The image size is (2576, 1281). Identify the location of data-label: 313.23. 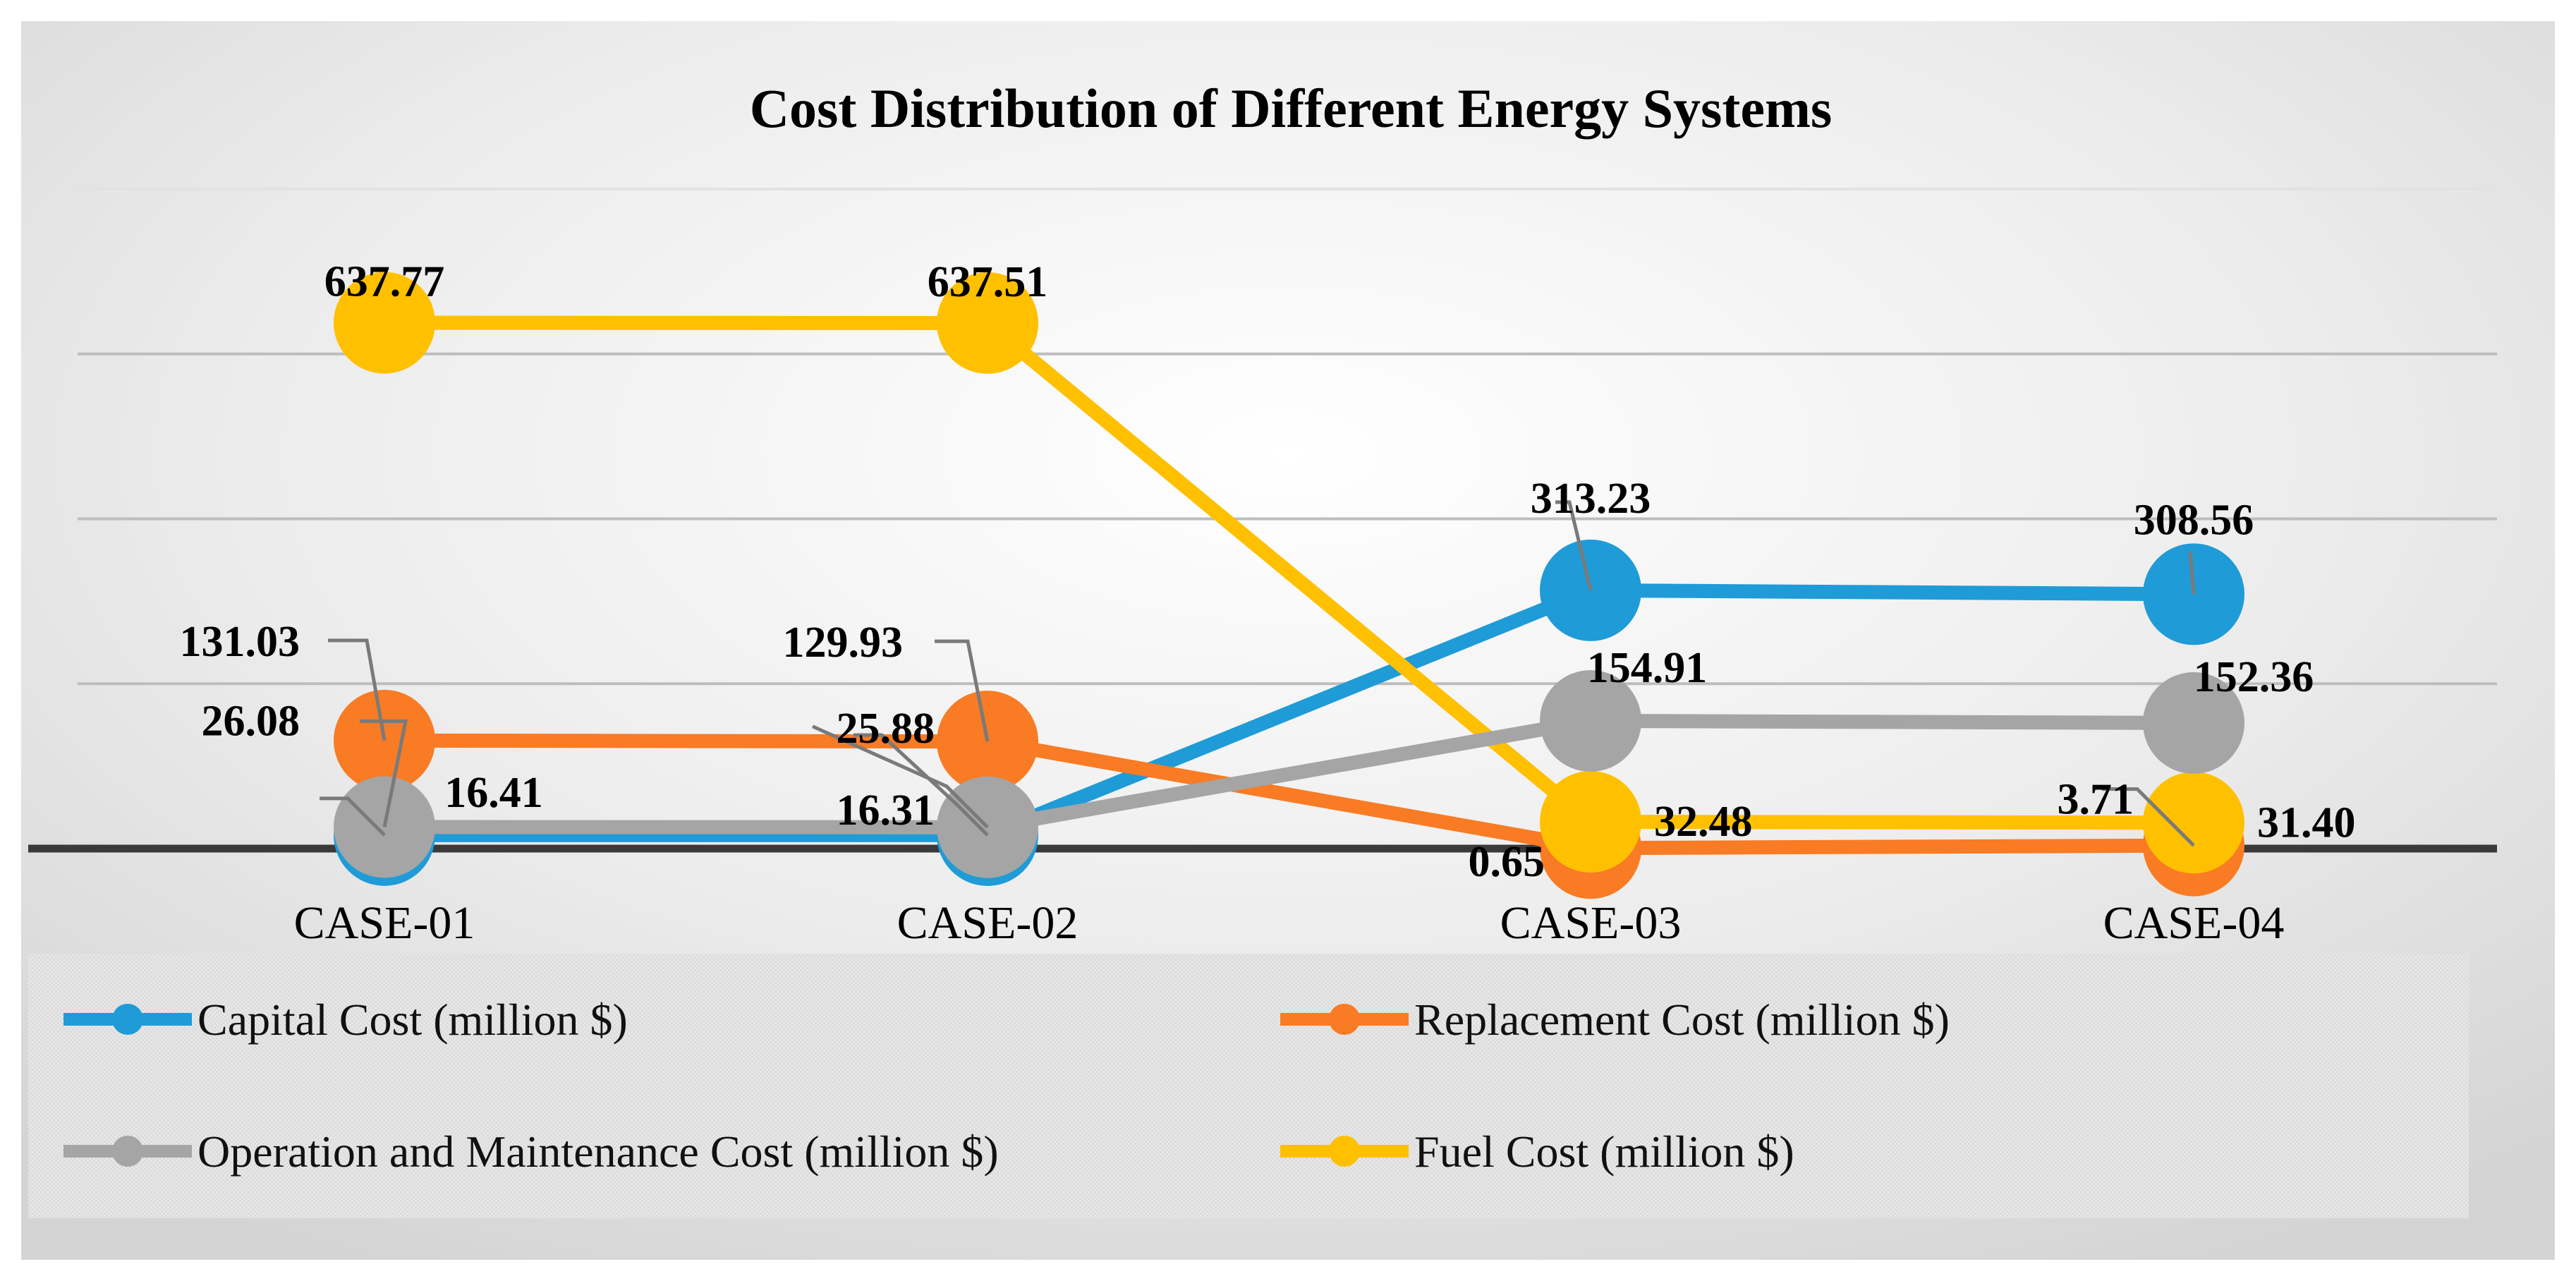
(1591, 499).